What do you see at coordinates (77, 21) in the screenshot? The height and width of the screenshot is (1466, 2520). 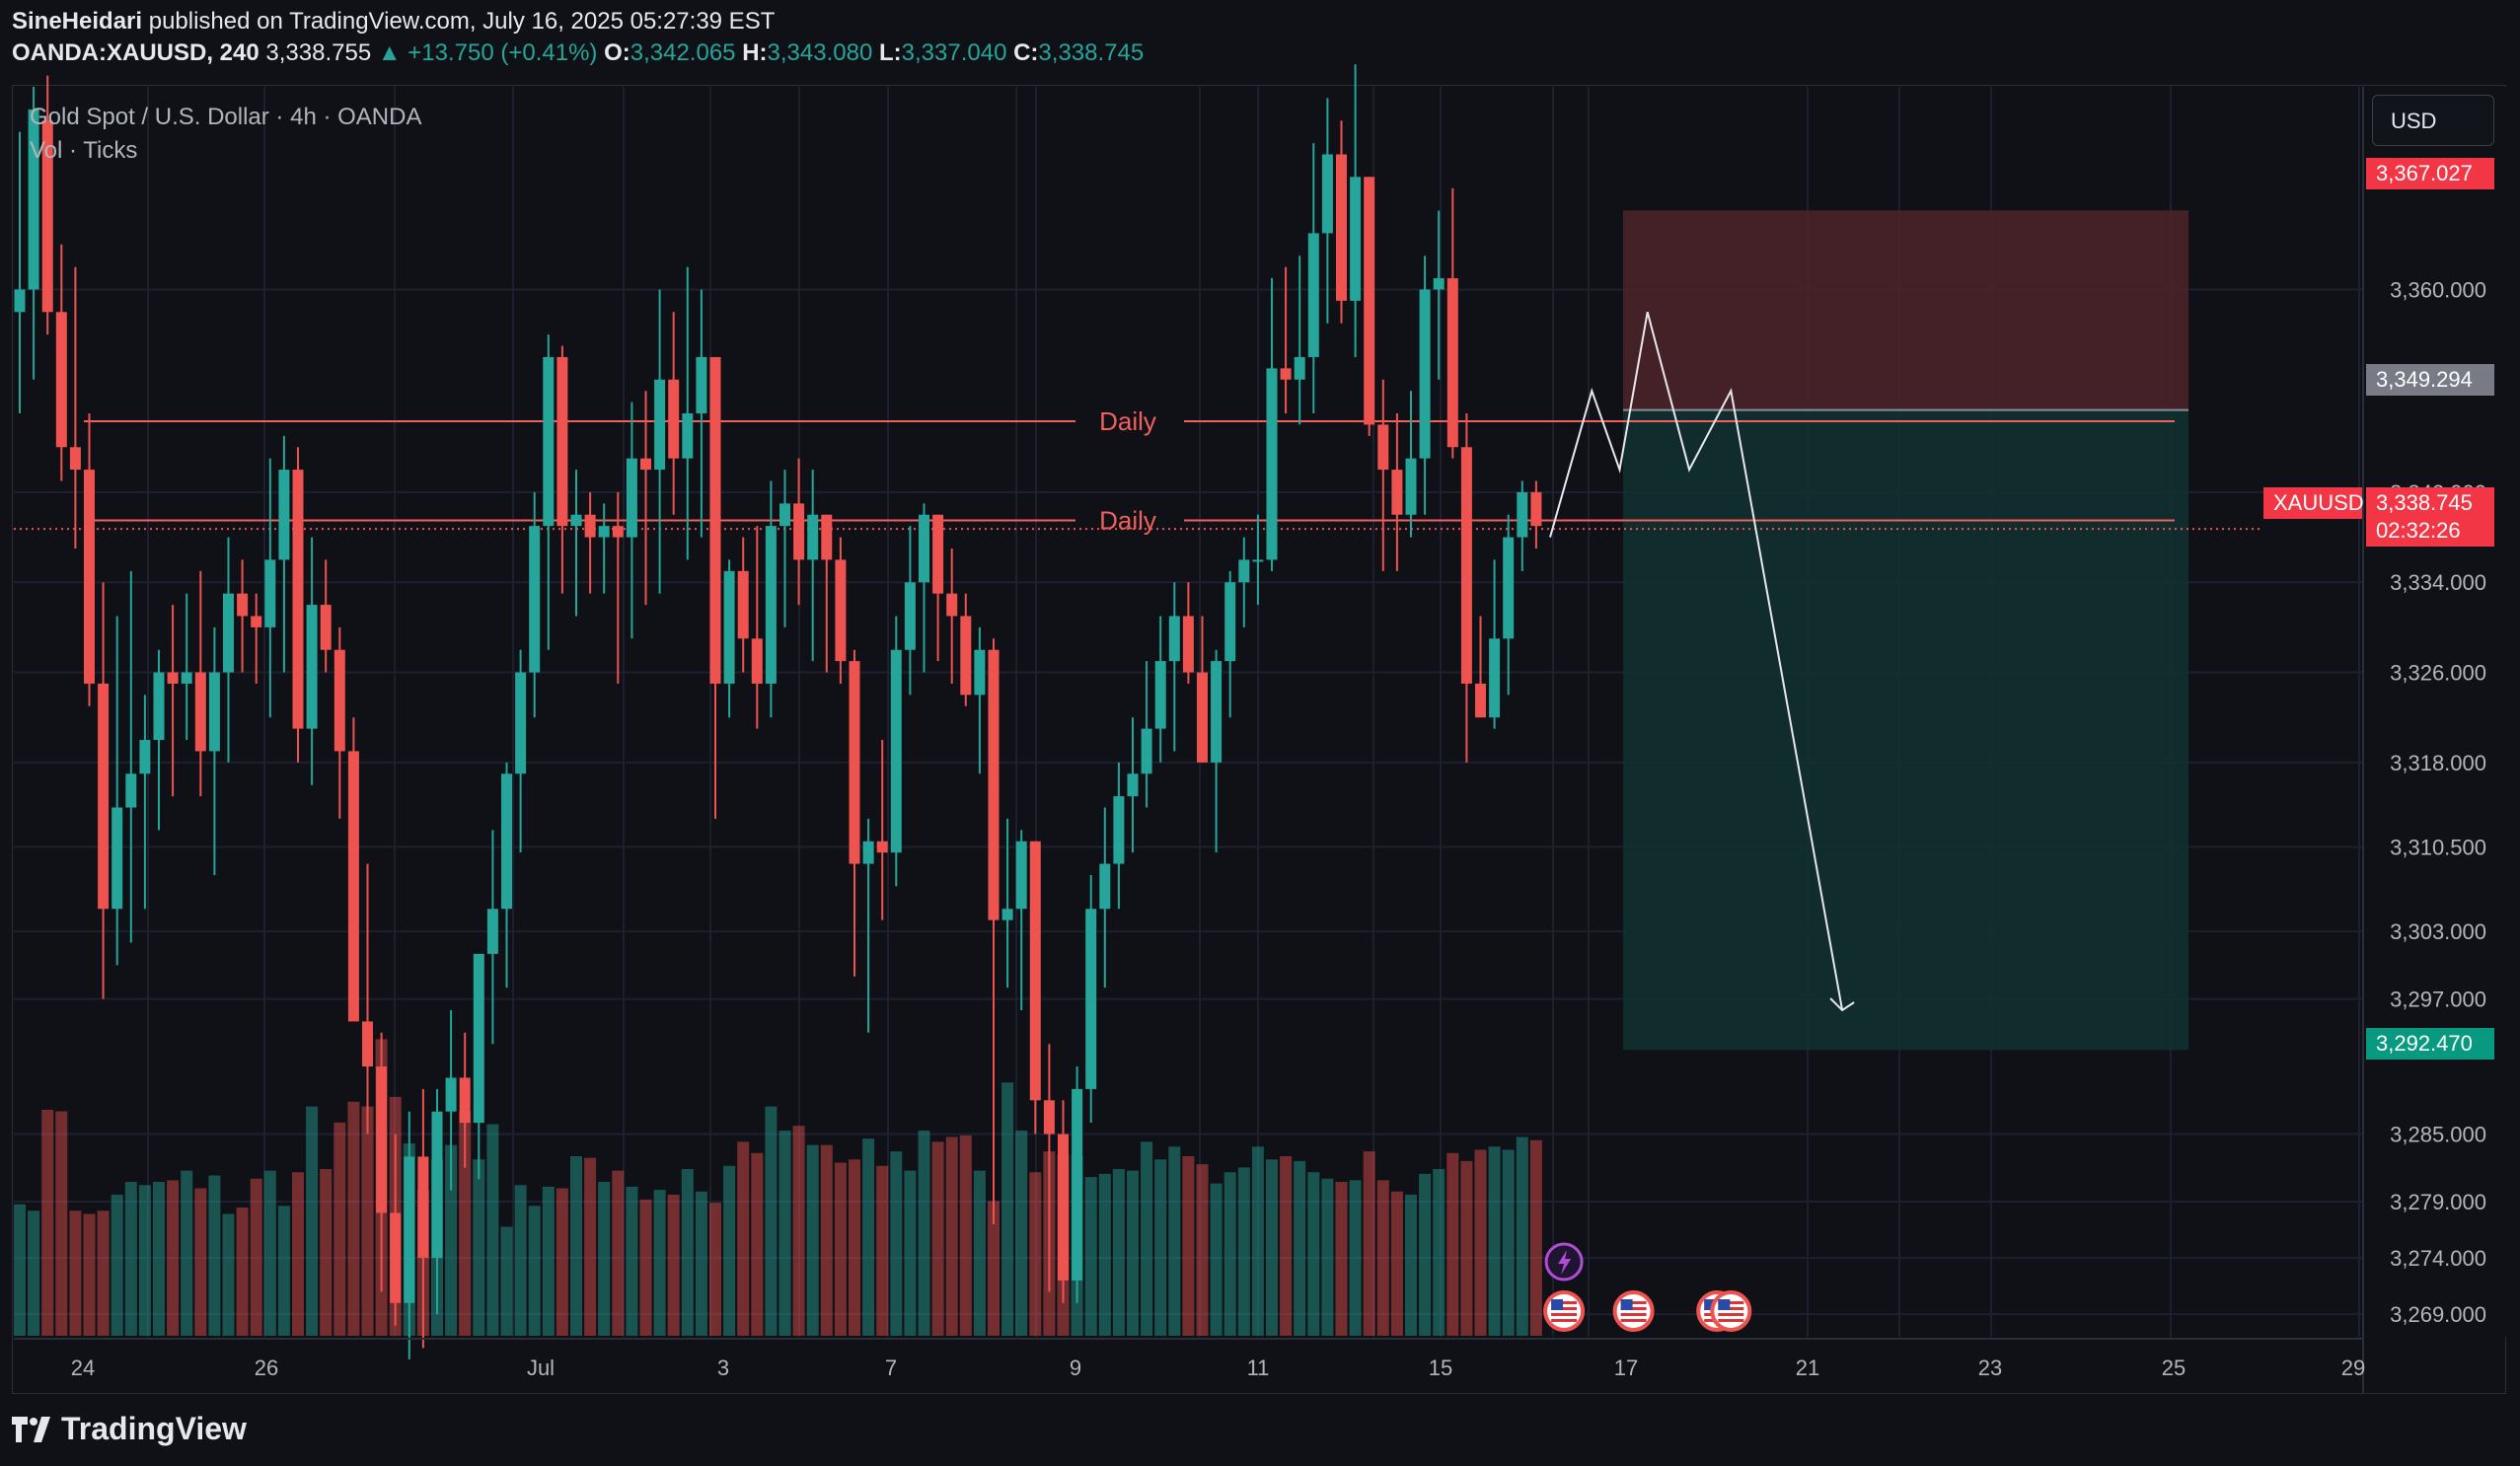 I see `publisher-name: SineHeidari` at bounding box center [77, 21].